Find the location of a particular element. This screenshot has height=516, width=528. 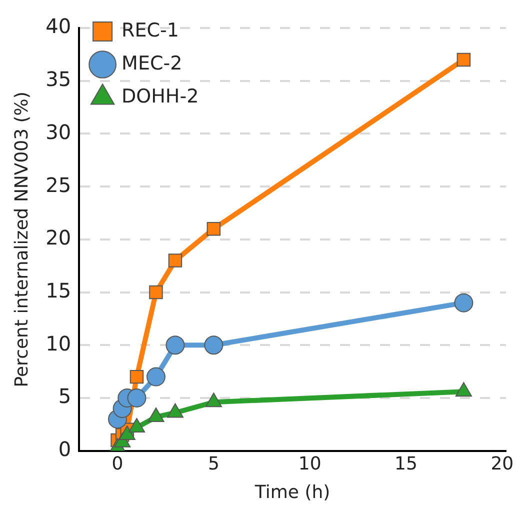

y-tick-label: 30 is located at coordinates (59, 132).